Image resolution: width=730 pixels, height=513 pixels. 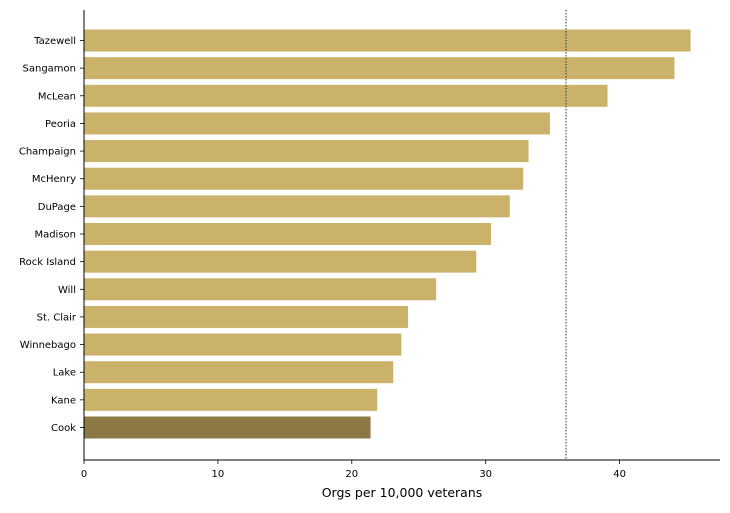 I want to click on category-label: St. Clair, so click(x=57, y=317).